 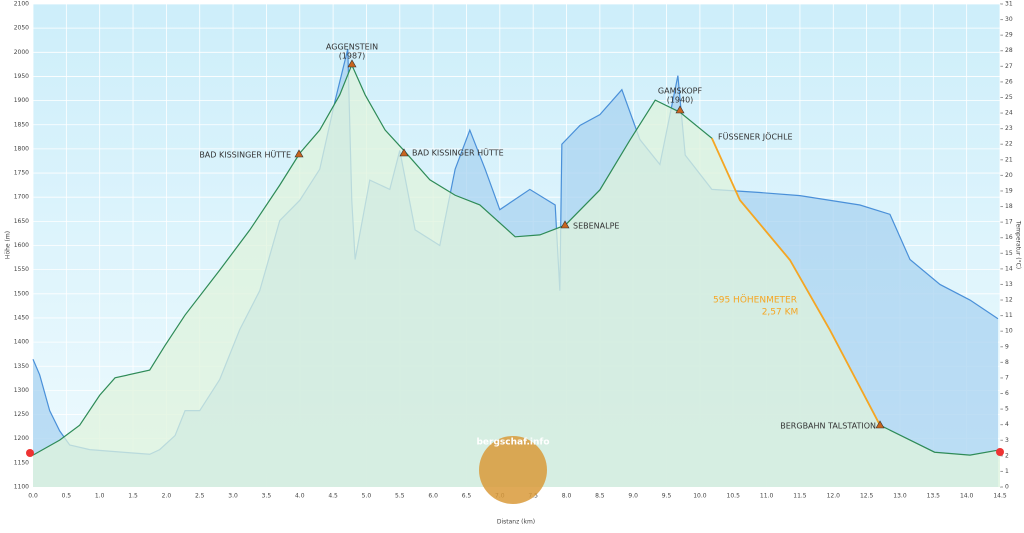 What do you see at coordinates (1009, 206) in the screenshot?
I see `y2-tick-label: 18` at bounding box center [1009, 206].